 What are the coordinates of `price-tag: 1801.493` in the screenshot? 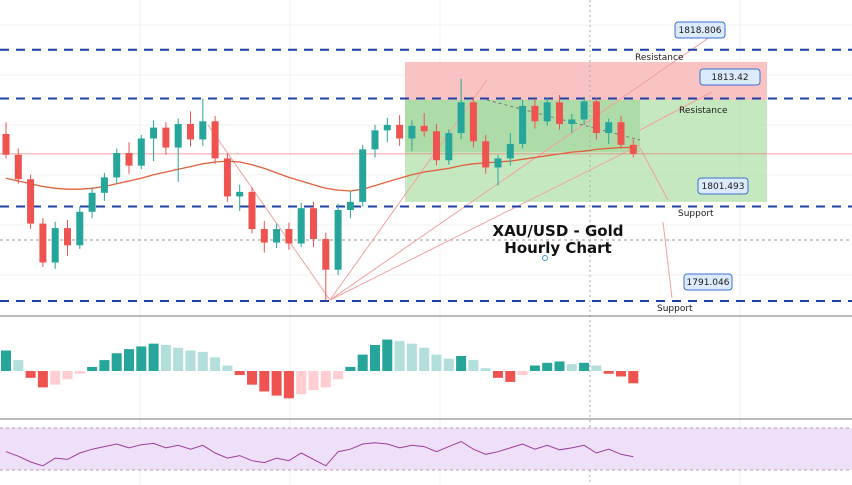 It's located at (723, 187).